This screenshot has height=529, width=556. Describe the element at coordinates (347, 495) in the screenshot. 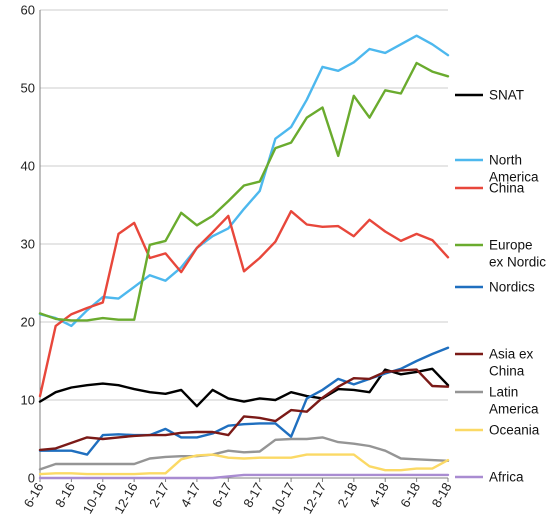

I see `x-tick-label: 2-18` at that location.